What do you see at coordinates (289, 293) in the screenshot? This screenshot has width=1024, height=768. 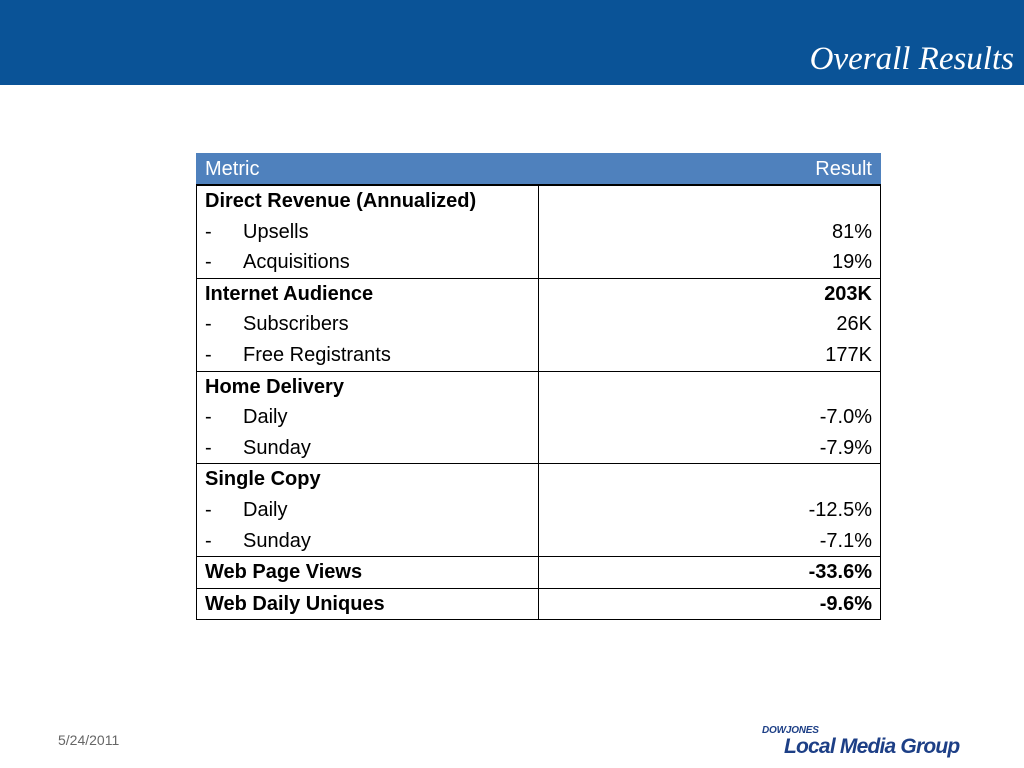 I see `metric-group-label: Internet Audience` at bounding box center [289, 293].